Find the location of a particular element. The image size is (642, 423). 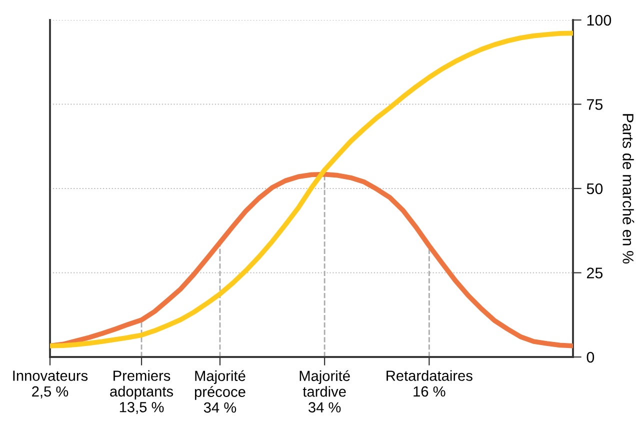

x-tick-label: Retardataires 16 % is located at coordinates (429, 383).